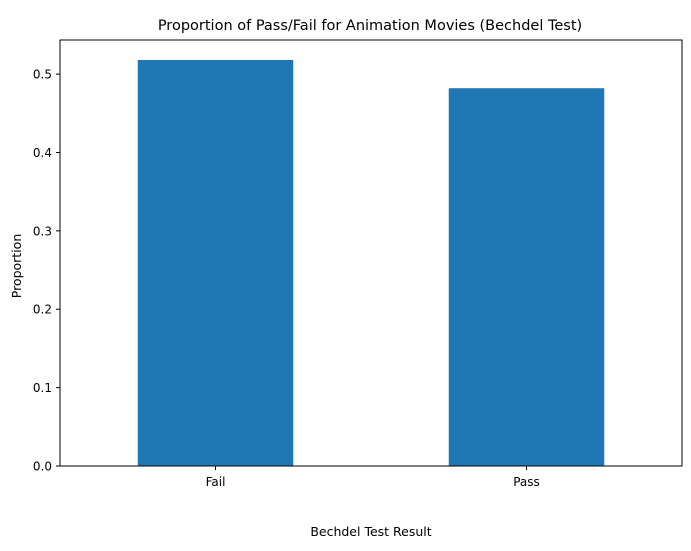 The height and width of the screenshot is (551, 691). What do you see at coordinates (42, 310) in the screenshot?
I see `y-tick-label: 0.2` at bounding box center [42, 310].